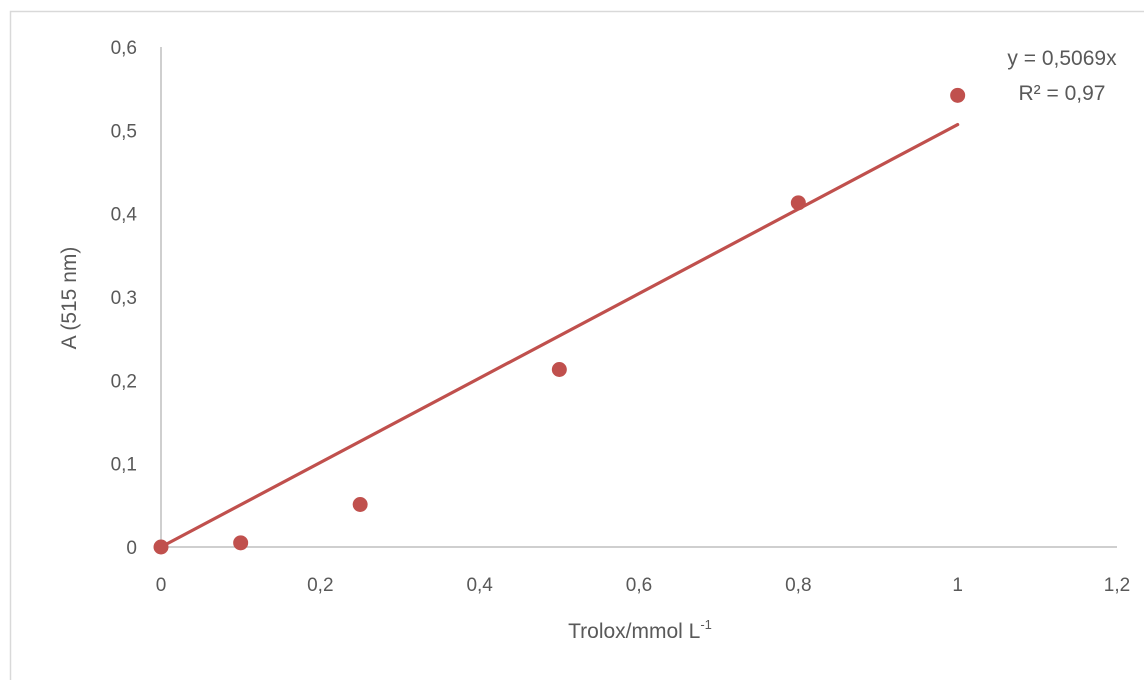 The height and width of the screenshot is (685, 1144). I want to click on y-axis-title: A (515 nm), so click(69, 298).